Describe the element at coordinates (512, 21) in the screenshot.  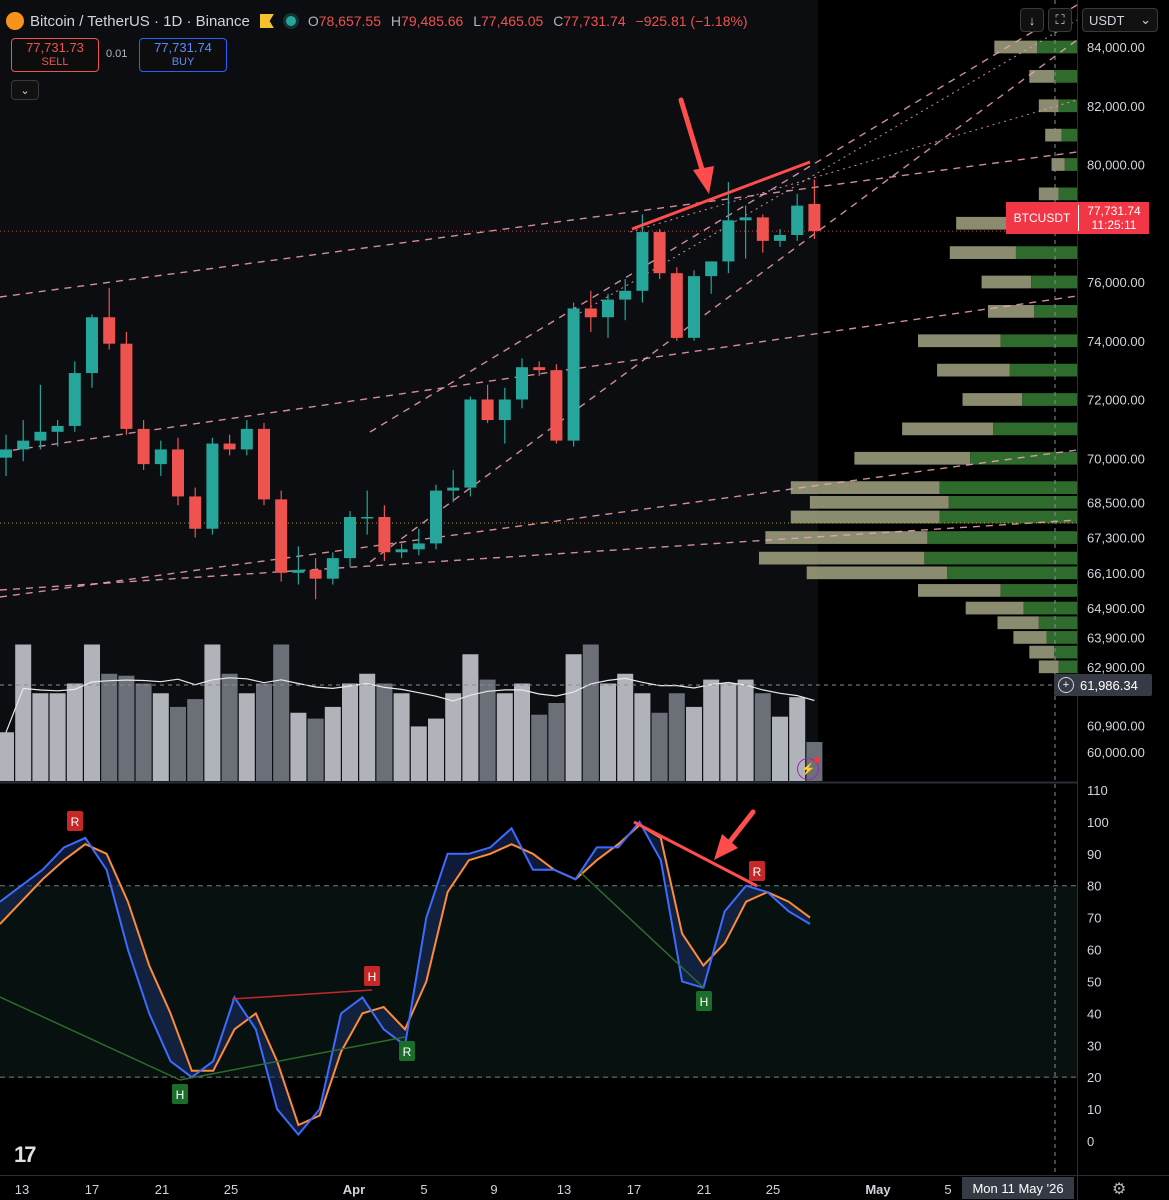
I see `ohlc-low-value: 77,465.05` at that location.